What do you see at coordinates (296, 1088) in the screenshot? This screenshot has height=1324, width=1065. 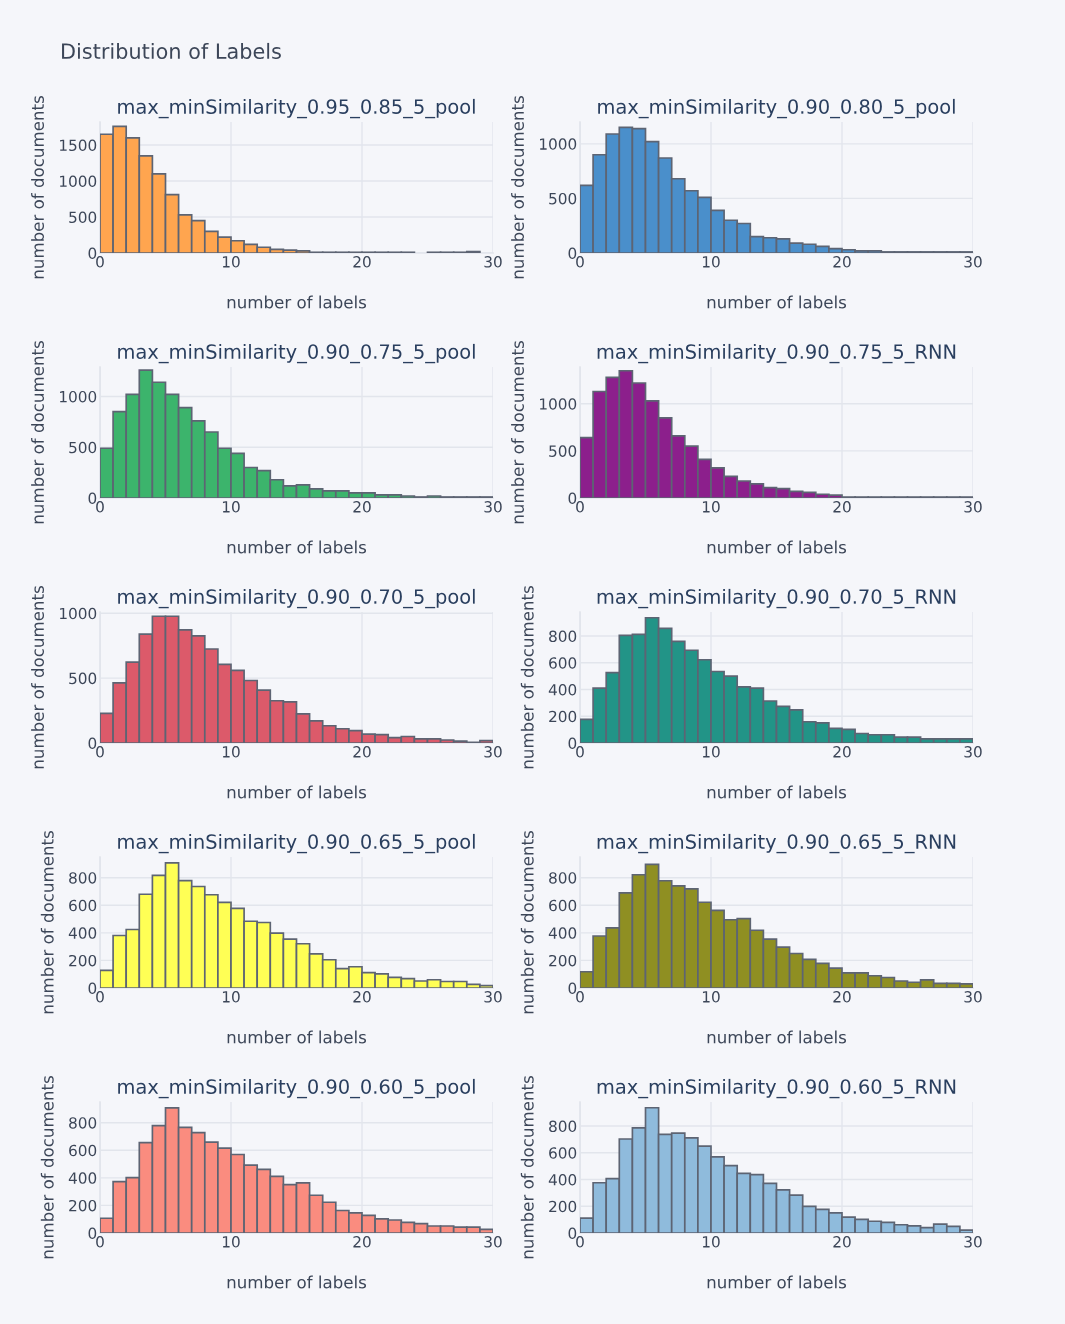 I see `chart-title: max_minSimilarity_0.90_0.60_5_pool` at bounding box center [296, 1088].